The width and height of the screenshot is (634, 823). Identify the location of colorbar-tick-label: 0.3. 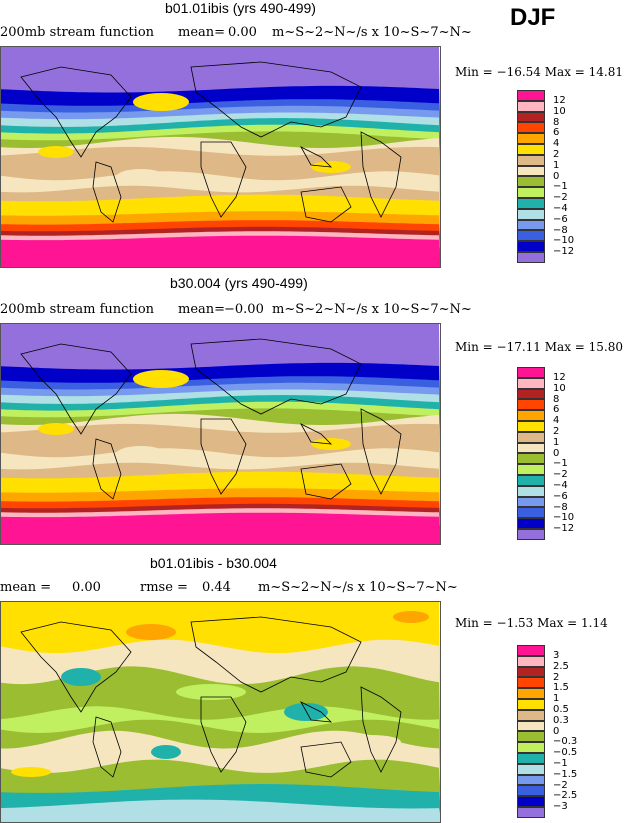
(561, 720).